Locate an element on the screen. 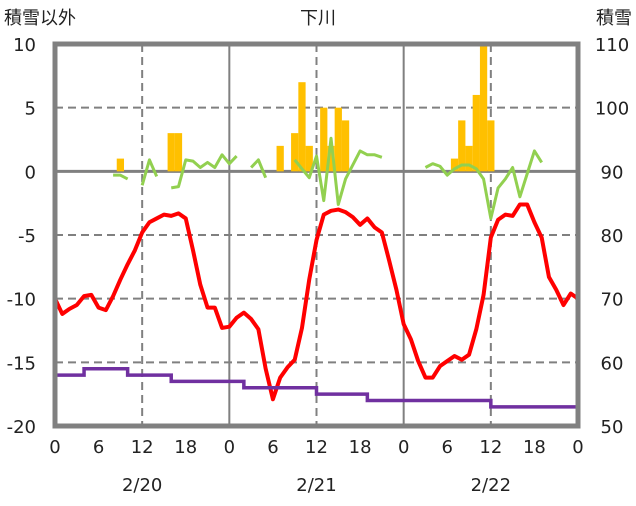  day-label: 2/21 is located at coordinates (316, 485).